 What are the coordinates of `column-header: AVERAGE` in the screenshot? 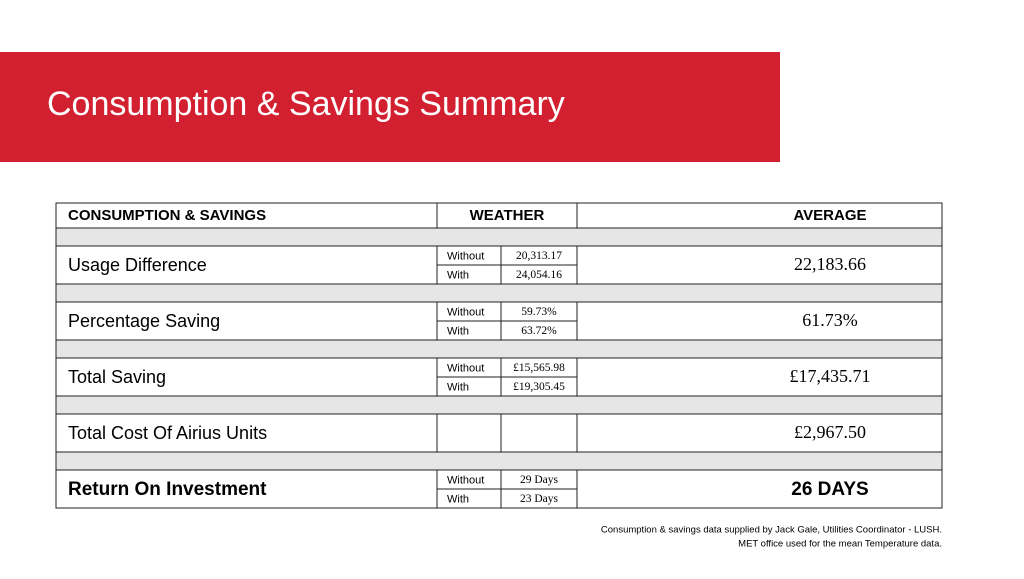 It's located at (829, 215).